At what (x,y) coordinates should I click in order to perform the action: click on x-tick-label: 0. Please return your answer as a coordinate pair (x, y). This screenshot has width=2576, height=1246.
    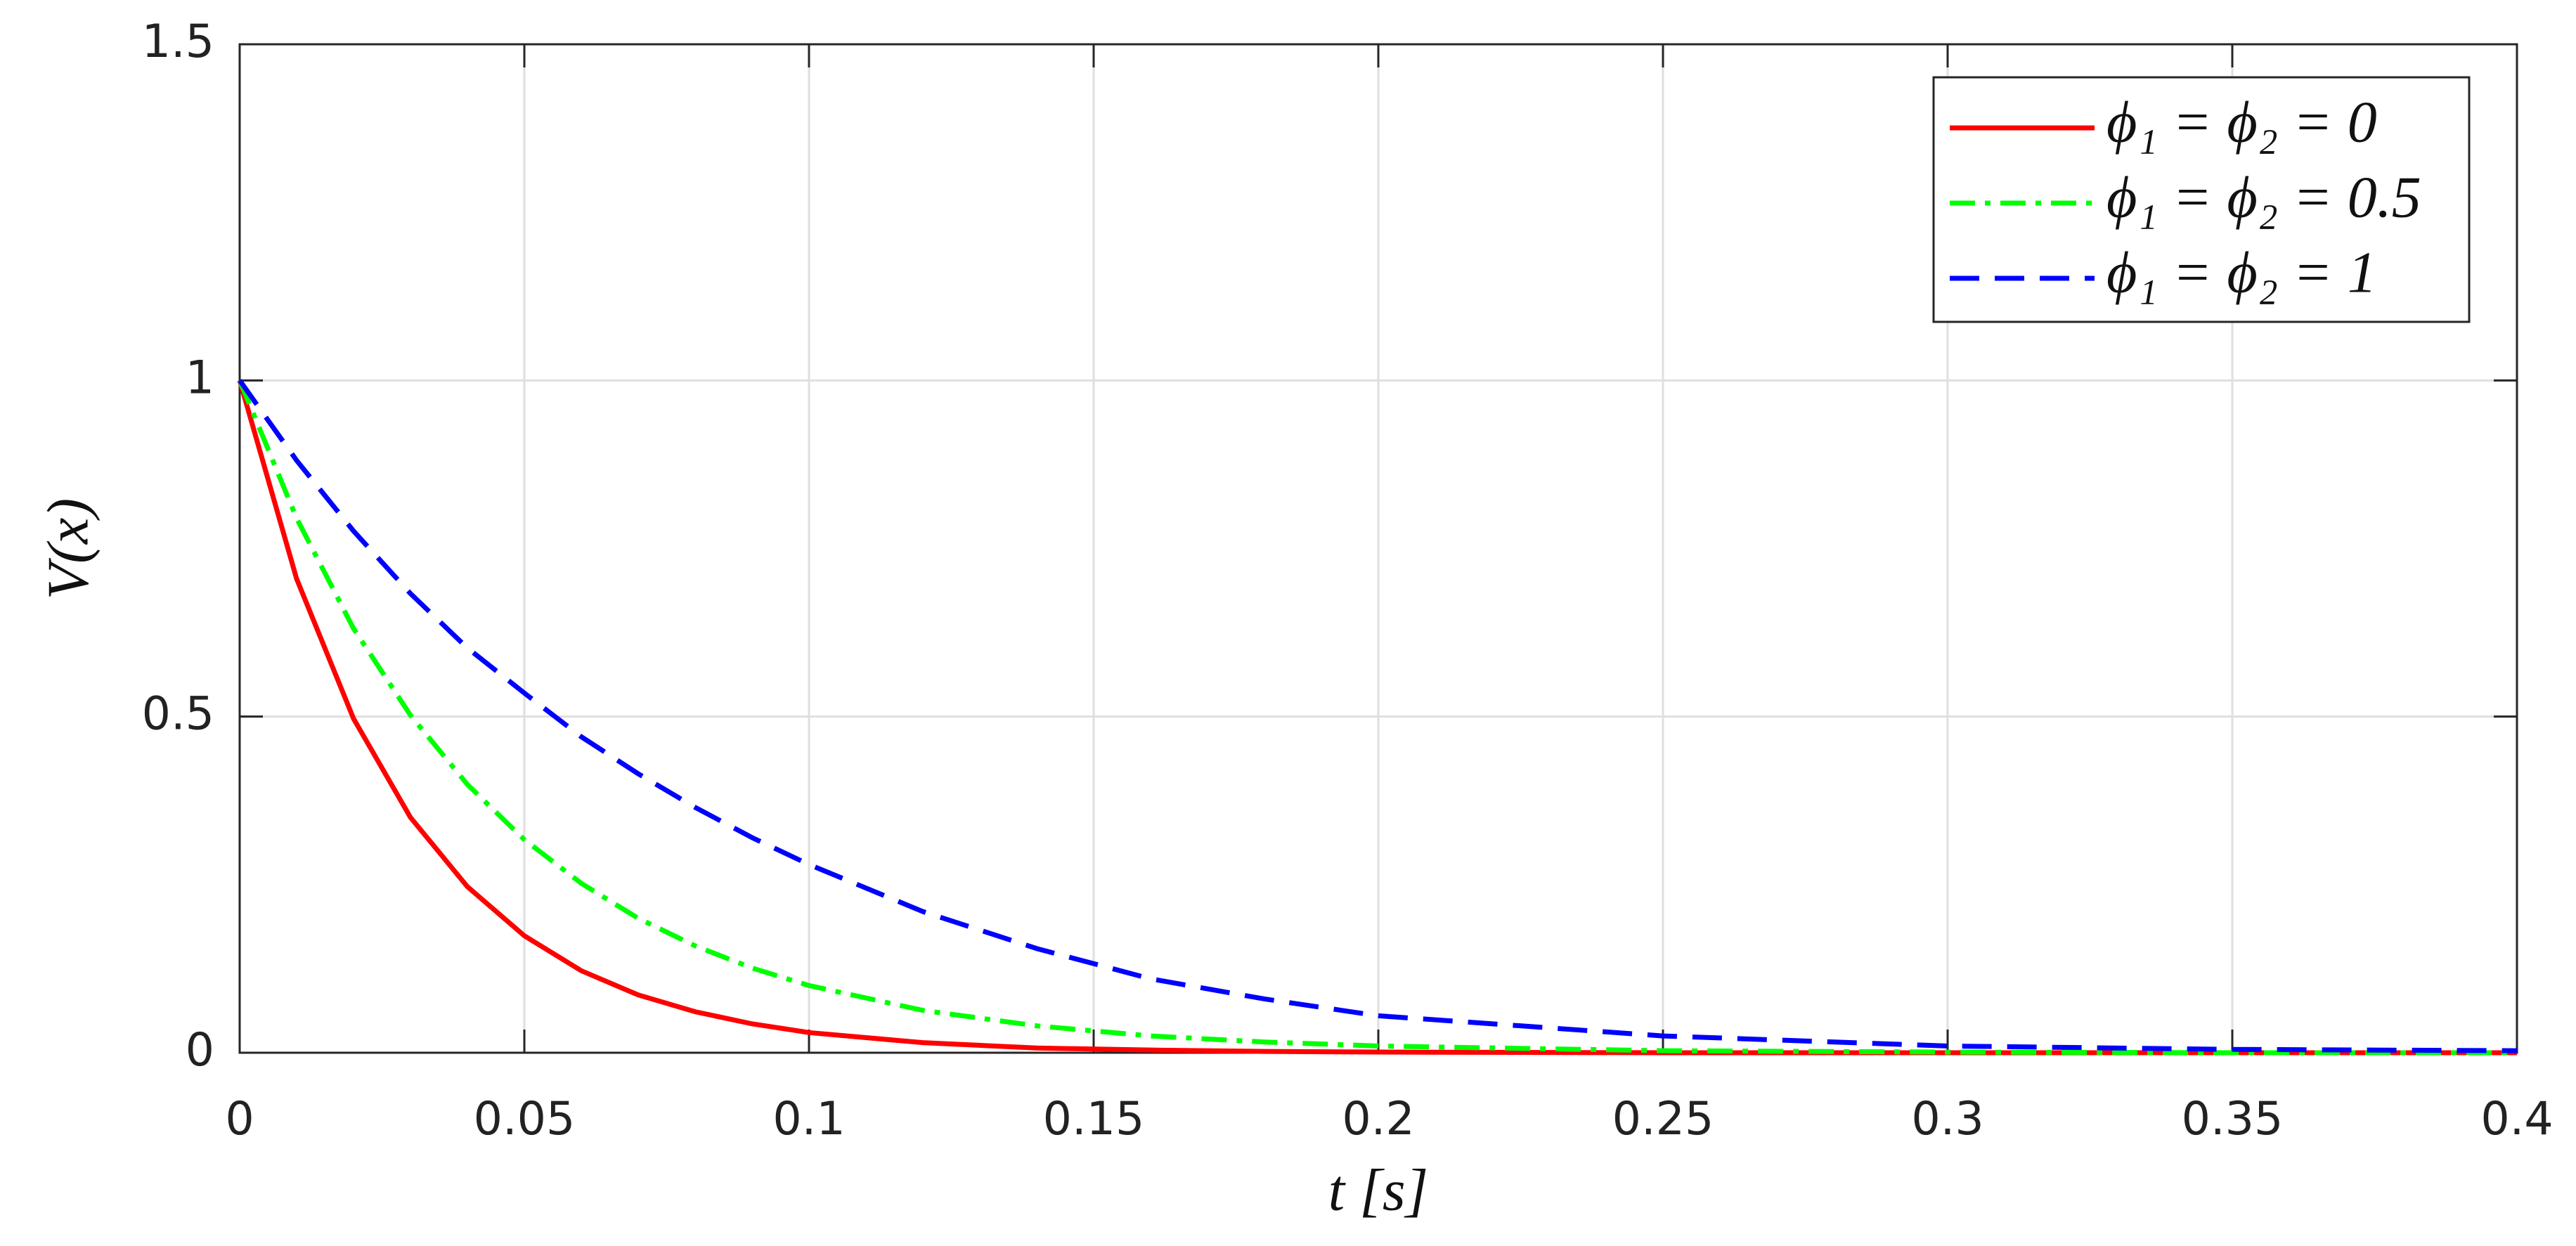
    Looking at the image, I should click on (239, 1119).